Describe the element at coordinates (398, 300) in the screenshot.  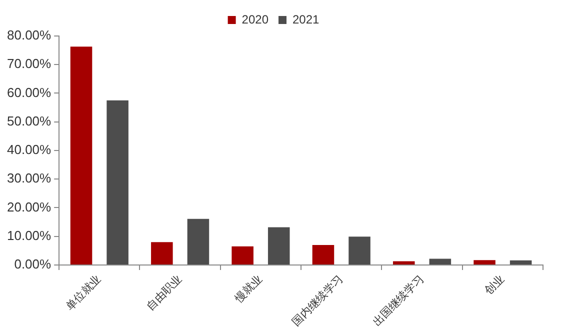
I see `x-tick-label: 出国继续学习` at that location.